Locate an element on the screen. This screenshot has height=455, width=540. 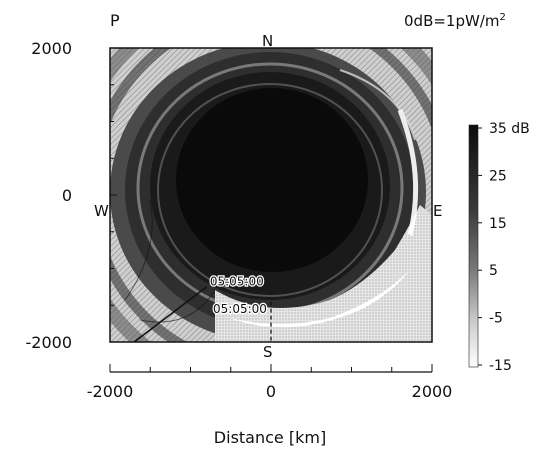
field-white-tongue is located at coordinates (320, 299).